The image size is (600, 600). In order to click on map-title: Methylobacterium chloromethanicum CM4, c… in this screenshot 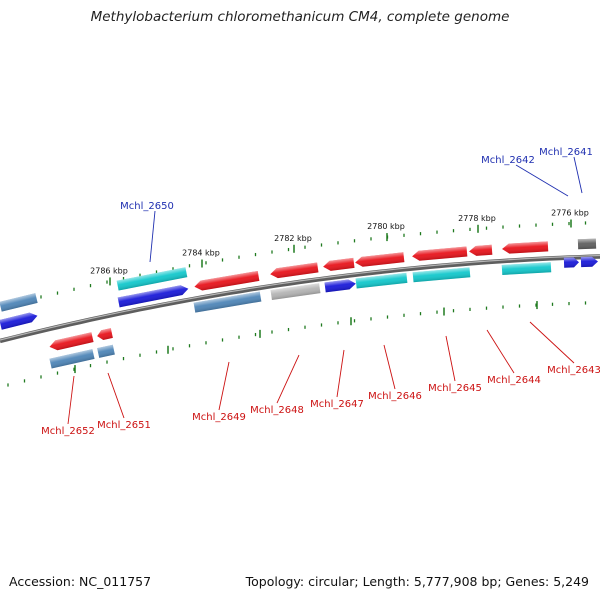, I will do `click(300, 17)`.